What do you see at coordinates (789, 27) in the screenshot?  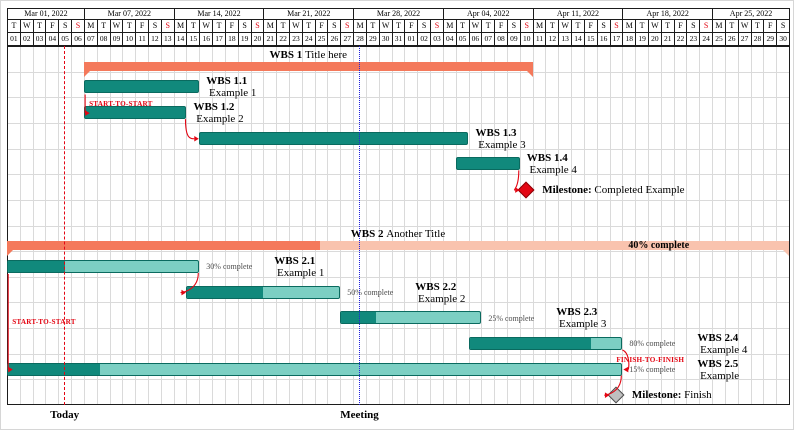 I see `header-right-border` at bounding box center [789, 27].